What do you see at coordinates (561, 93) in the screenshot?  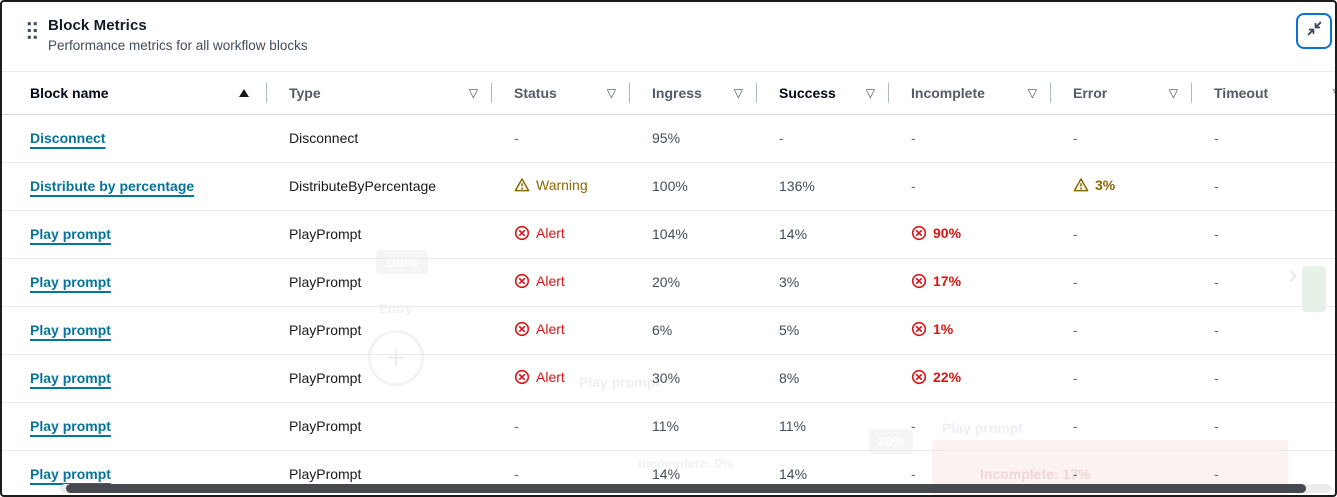 I see `column-header-status: Status ▽` at bounding box center [561, 93].